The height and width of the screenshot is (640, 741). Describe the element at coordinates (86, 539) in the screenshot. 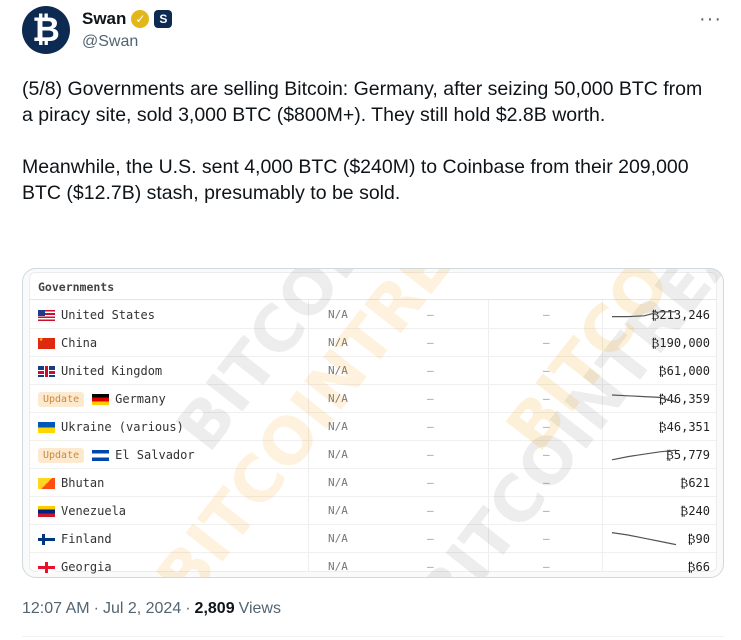

I see `country-name: Finland` at that location.